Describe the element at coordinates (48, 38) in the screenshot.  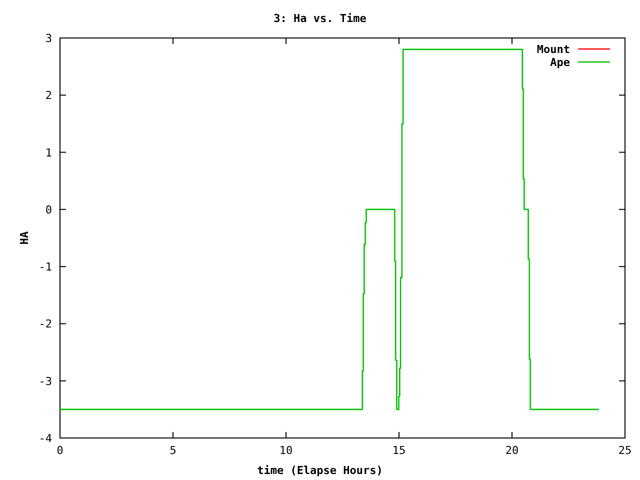
I see `y-tick-label: 3` at that location.